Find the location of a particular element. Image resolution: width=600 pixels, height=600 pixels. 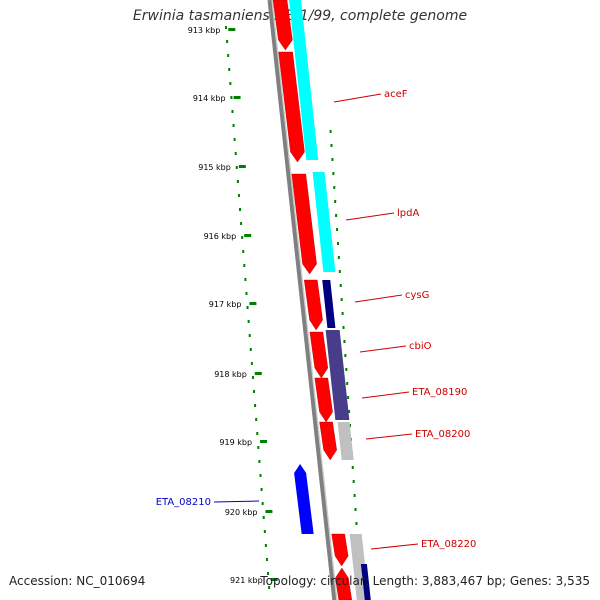

cds-arrows is located at coordinates (312, 300).